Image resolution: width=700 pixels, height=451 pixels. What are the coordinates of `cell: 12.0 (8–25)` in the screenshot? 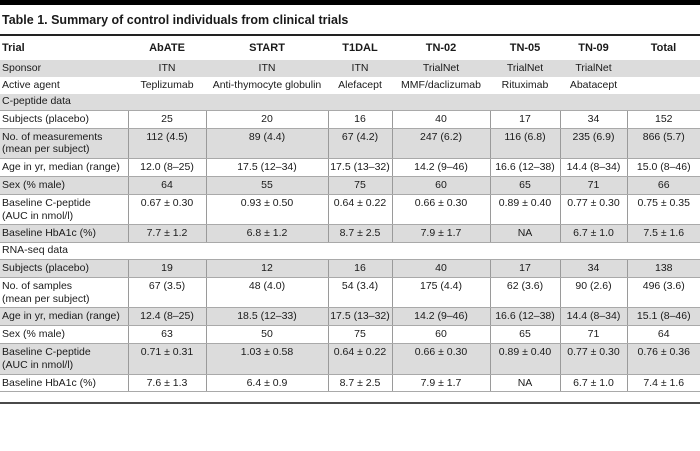 It's located at (166, 167).